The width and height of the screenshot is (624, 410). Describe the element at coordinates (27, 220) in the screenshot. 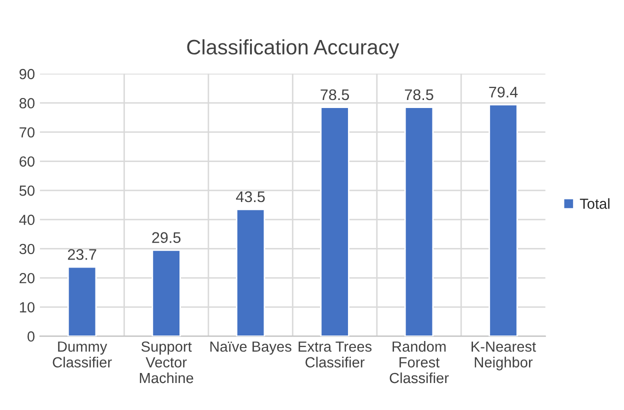

I see `y-tick-label: 40` at that location.